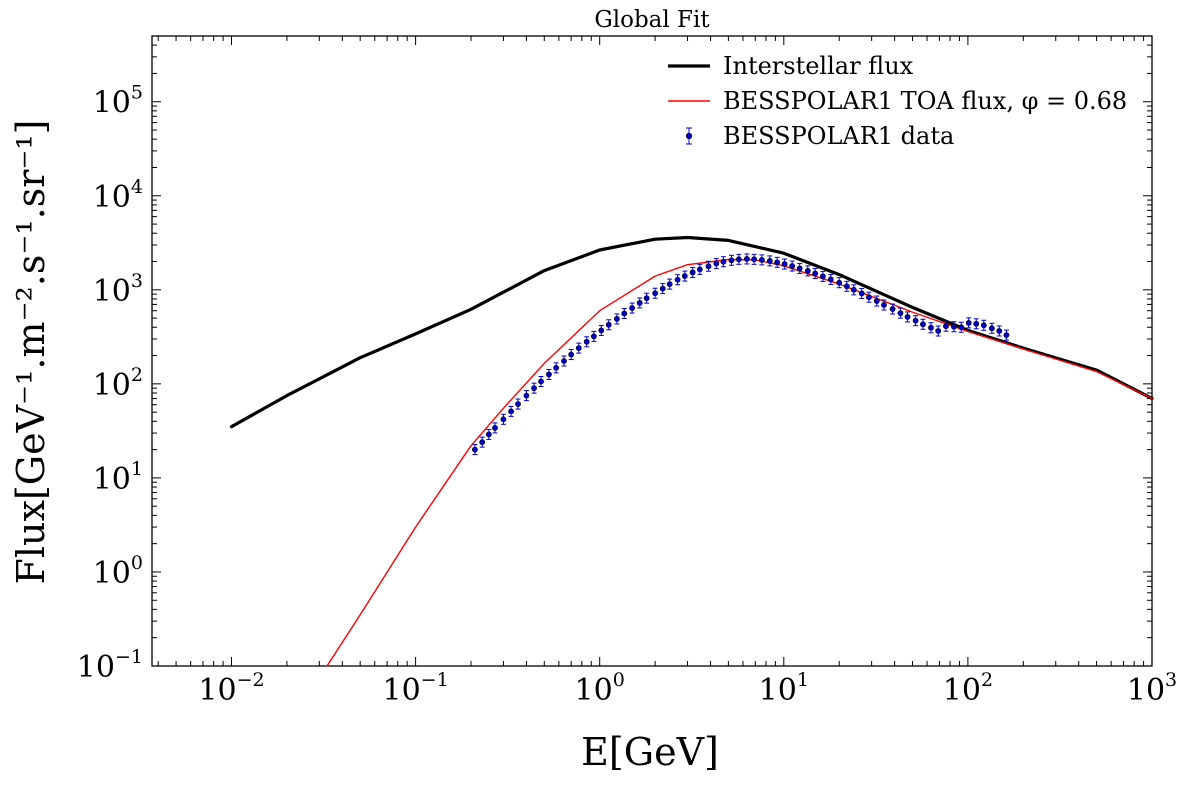 This screenshot has height=788, width=1184. I want to click on y-tick-label: 10⁴, so click(118, 195).